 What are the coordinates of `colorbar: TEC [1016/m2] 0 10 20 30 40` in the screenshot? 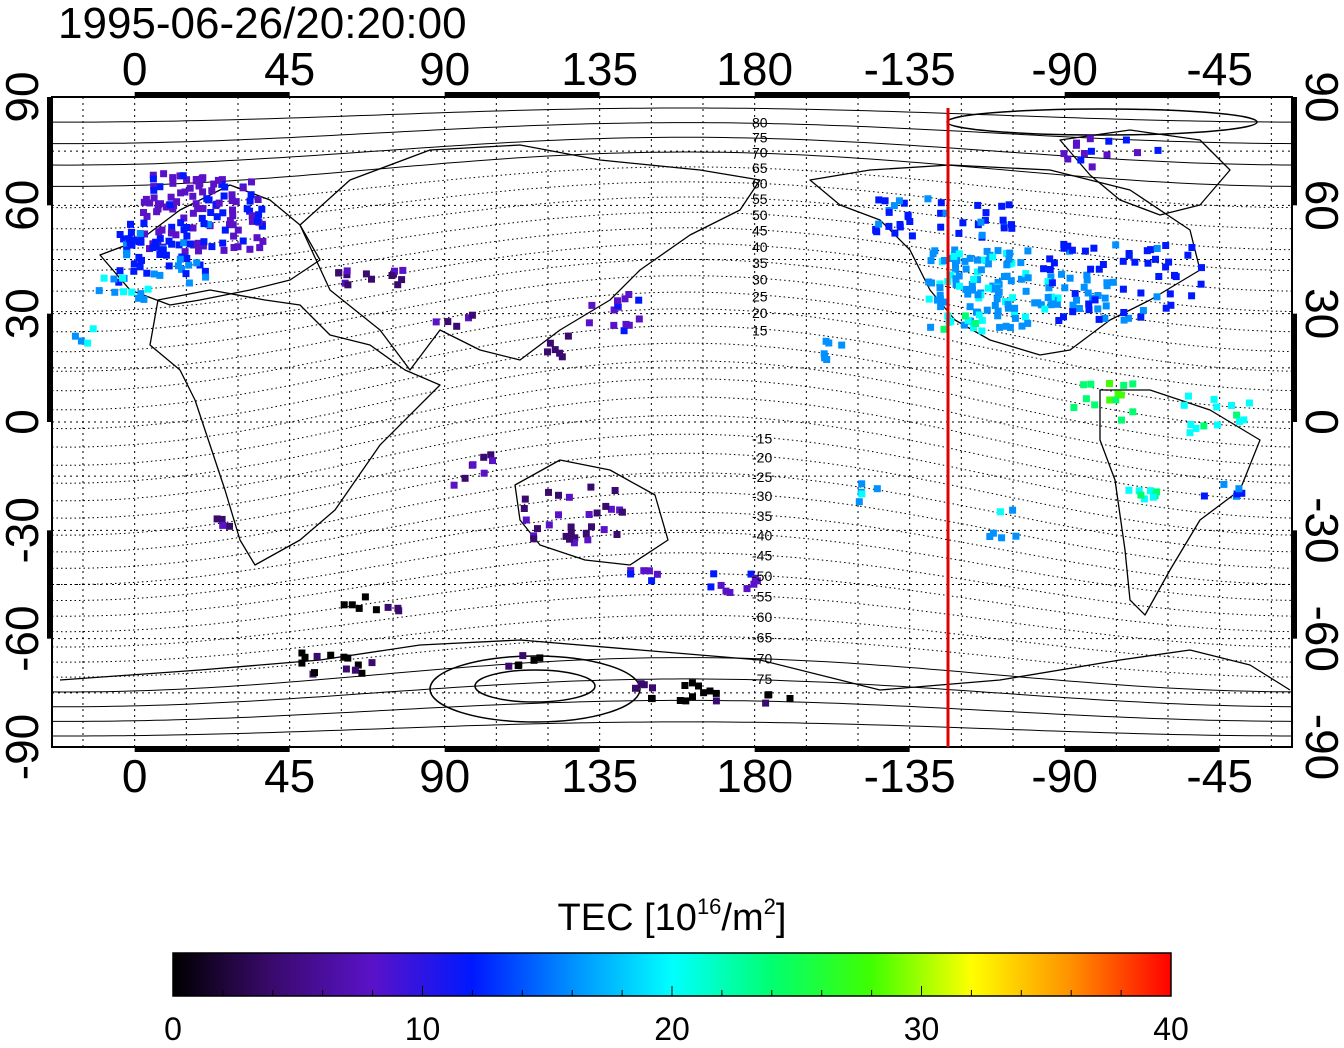 It's located at (676, 970).